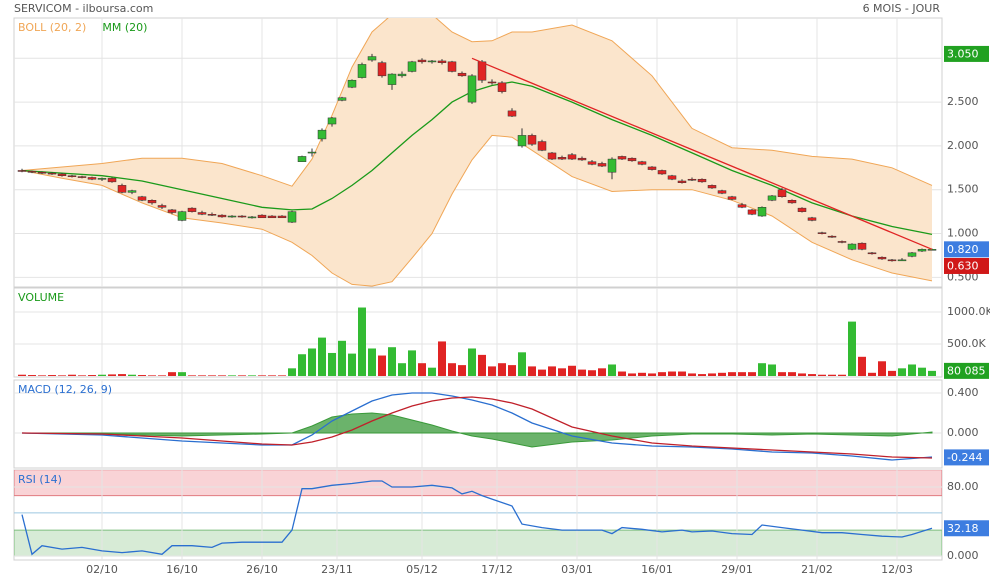  Describe the element at coordinates (478, 424) in the screenshot. I see `panel-frame` at that location.